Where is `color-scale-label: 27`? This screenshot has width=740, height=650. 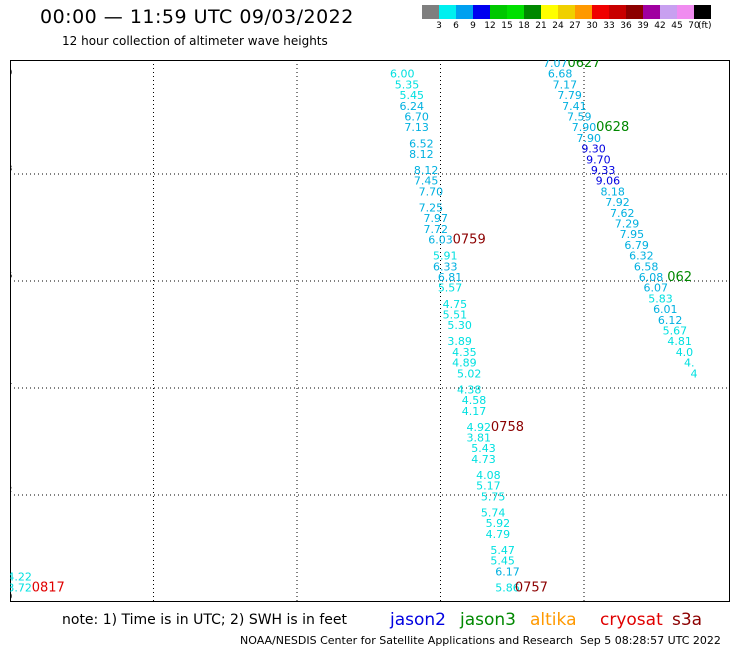 color-scale-label: 27 is located at coordinates (575, 26).